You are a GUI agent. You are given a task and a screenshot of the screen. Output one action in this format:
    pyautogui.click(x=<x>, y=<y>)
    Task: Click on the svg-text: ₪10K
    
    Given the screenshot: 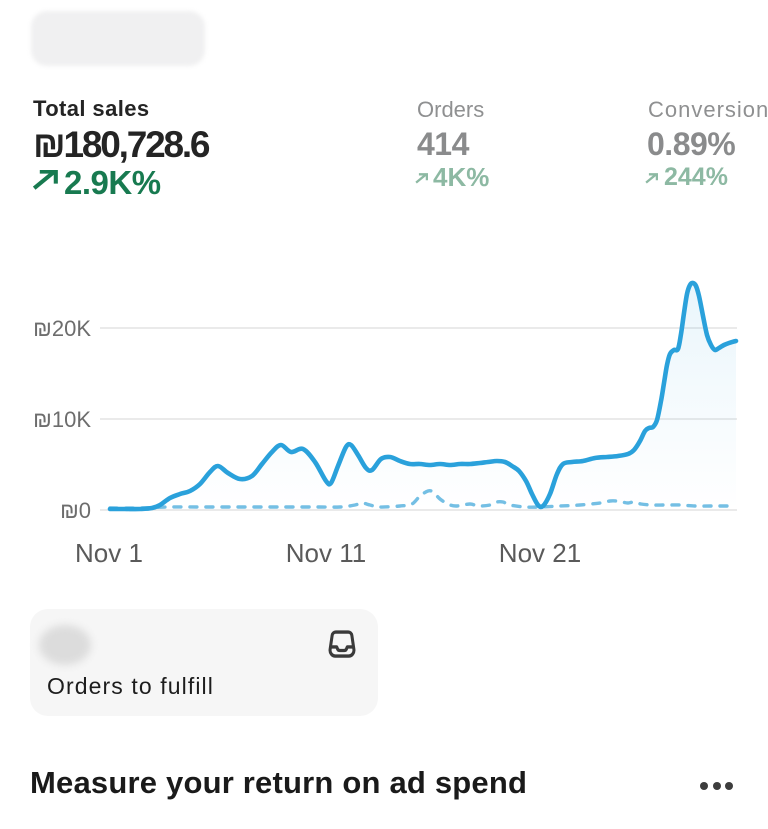 What is the action you would take?
    pyautogui.click(x=62, y=419)
    